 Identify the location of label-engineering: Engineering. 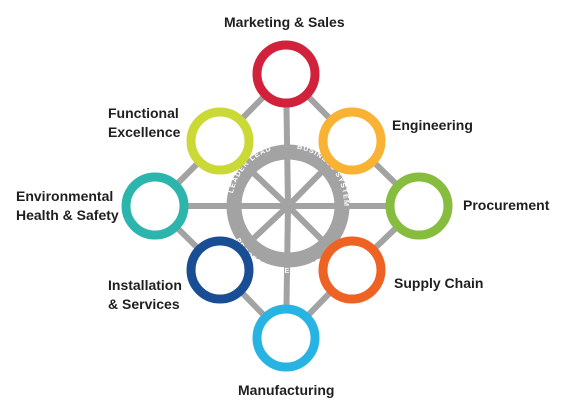
(432, 125).